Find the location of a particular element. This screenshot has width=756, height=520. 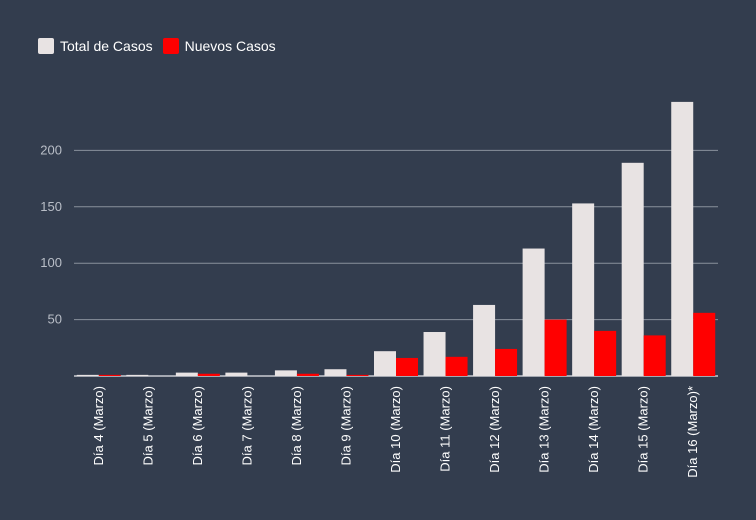

legend-label-total: Total de Casos is located at coordinates (106, 46).